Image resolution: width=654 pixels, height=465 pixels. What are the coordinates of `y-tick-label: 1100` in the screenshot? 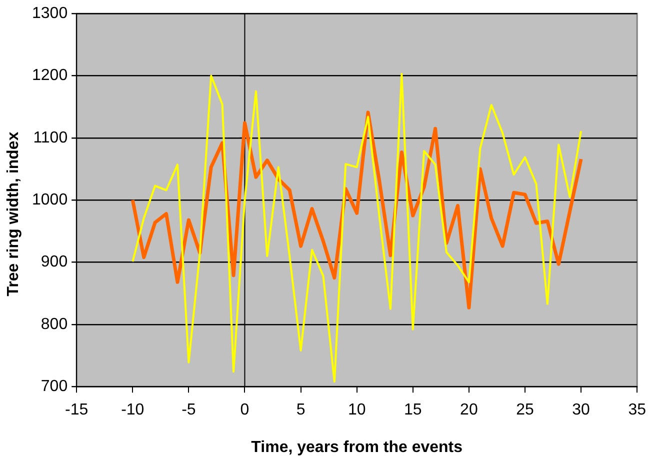 It's located at (50, 137).